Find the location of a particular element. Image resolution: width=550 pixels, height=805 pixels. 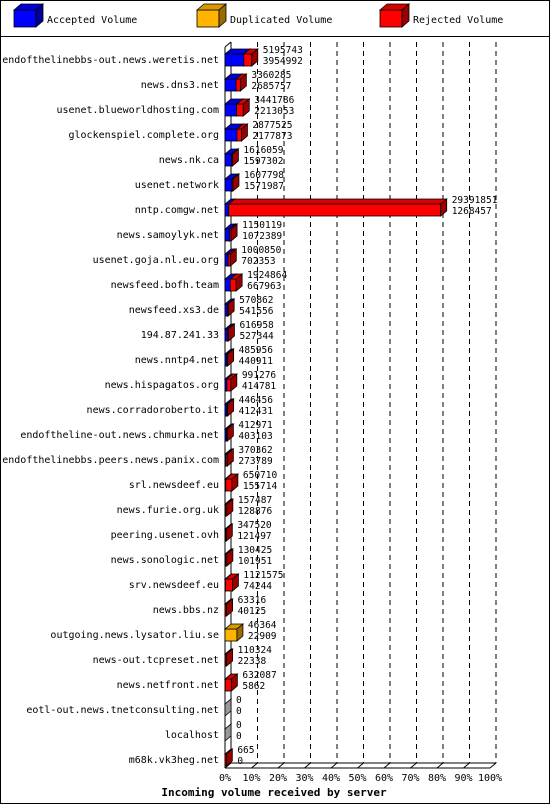

total-volume-label: 1616059 is located at coordinates (263, 150).